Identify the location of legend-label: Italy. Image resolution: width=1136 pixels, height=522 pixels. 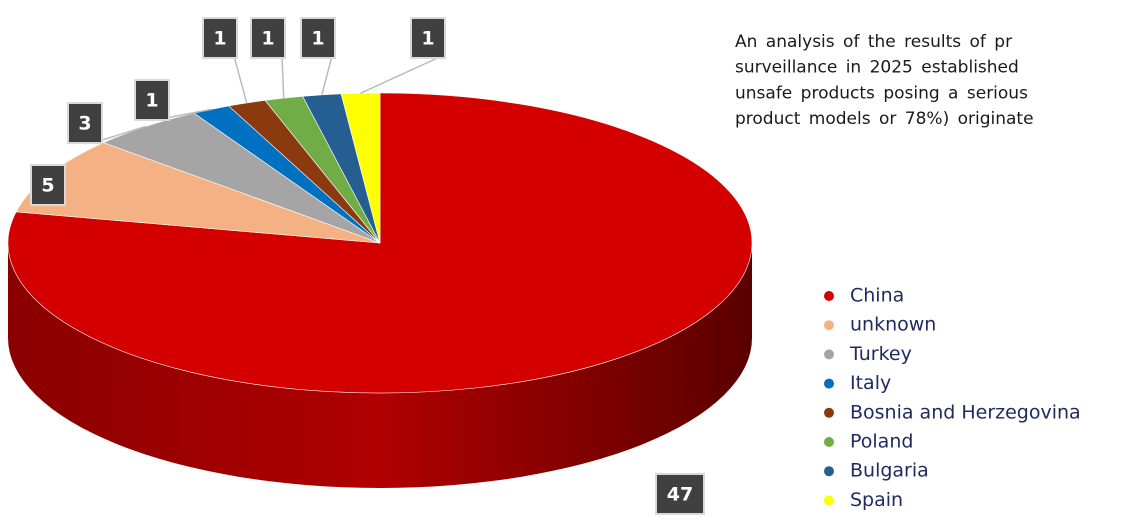
(870, 383).